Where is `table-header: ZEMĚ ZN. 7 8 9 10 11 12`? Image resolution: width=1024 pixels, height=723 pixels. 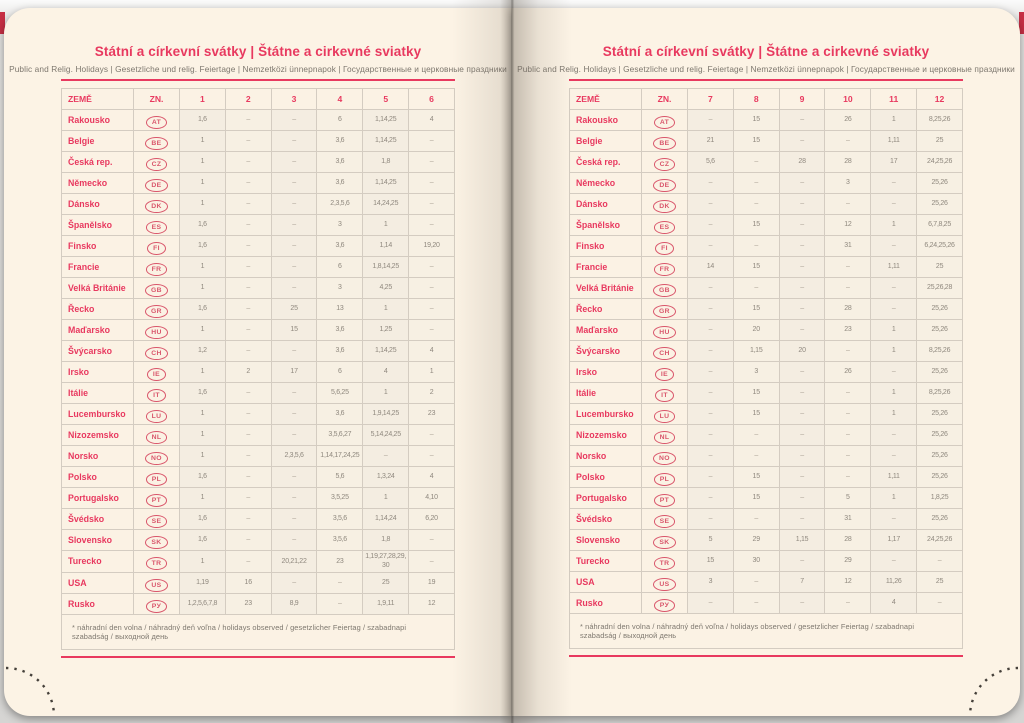 table-header: ZEMĚ ZN. 7 8 9 10 11 12 is located at coordinates (766, 99).